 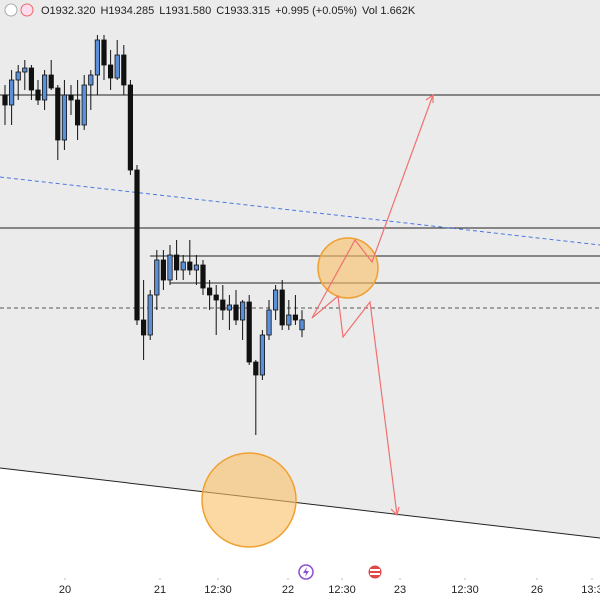 I want to click on legend-text: O1932.320, so click(x=68, y=11).